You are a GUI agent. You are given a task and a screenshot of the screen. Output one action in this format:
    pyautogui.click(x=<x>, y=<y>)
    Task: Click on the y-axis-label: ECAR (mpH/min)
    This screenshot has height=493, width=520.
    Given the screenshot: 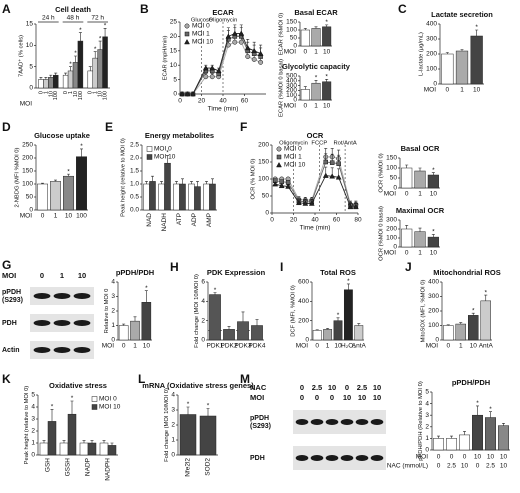 What is the action you would take?
    pyautogui.click(x=165, y=58)
    